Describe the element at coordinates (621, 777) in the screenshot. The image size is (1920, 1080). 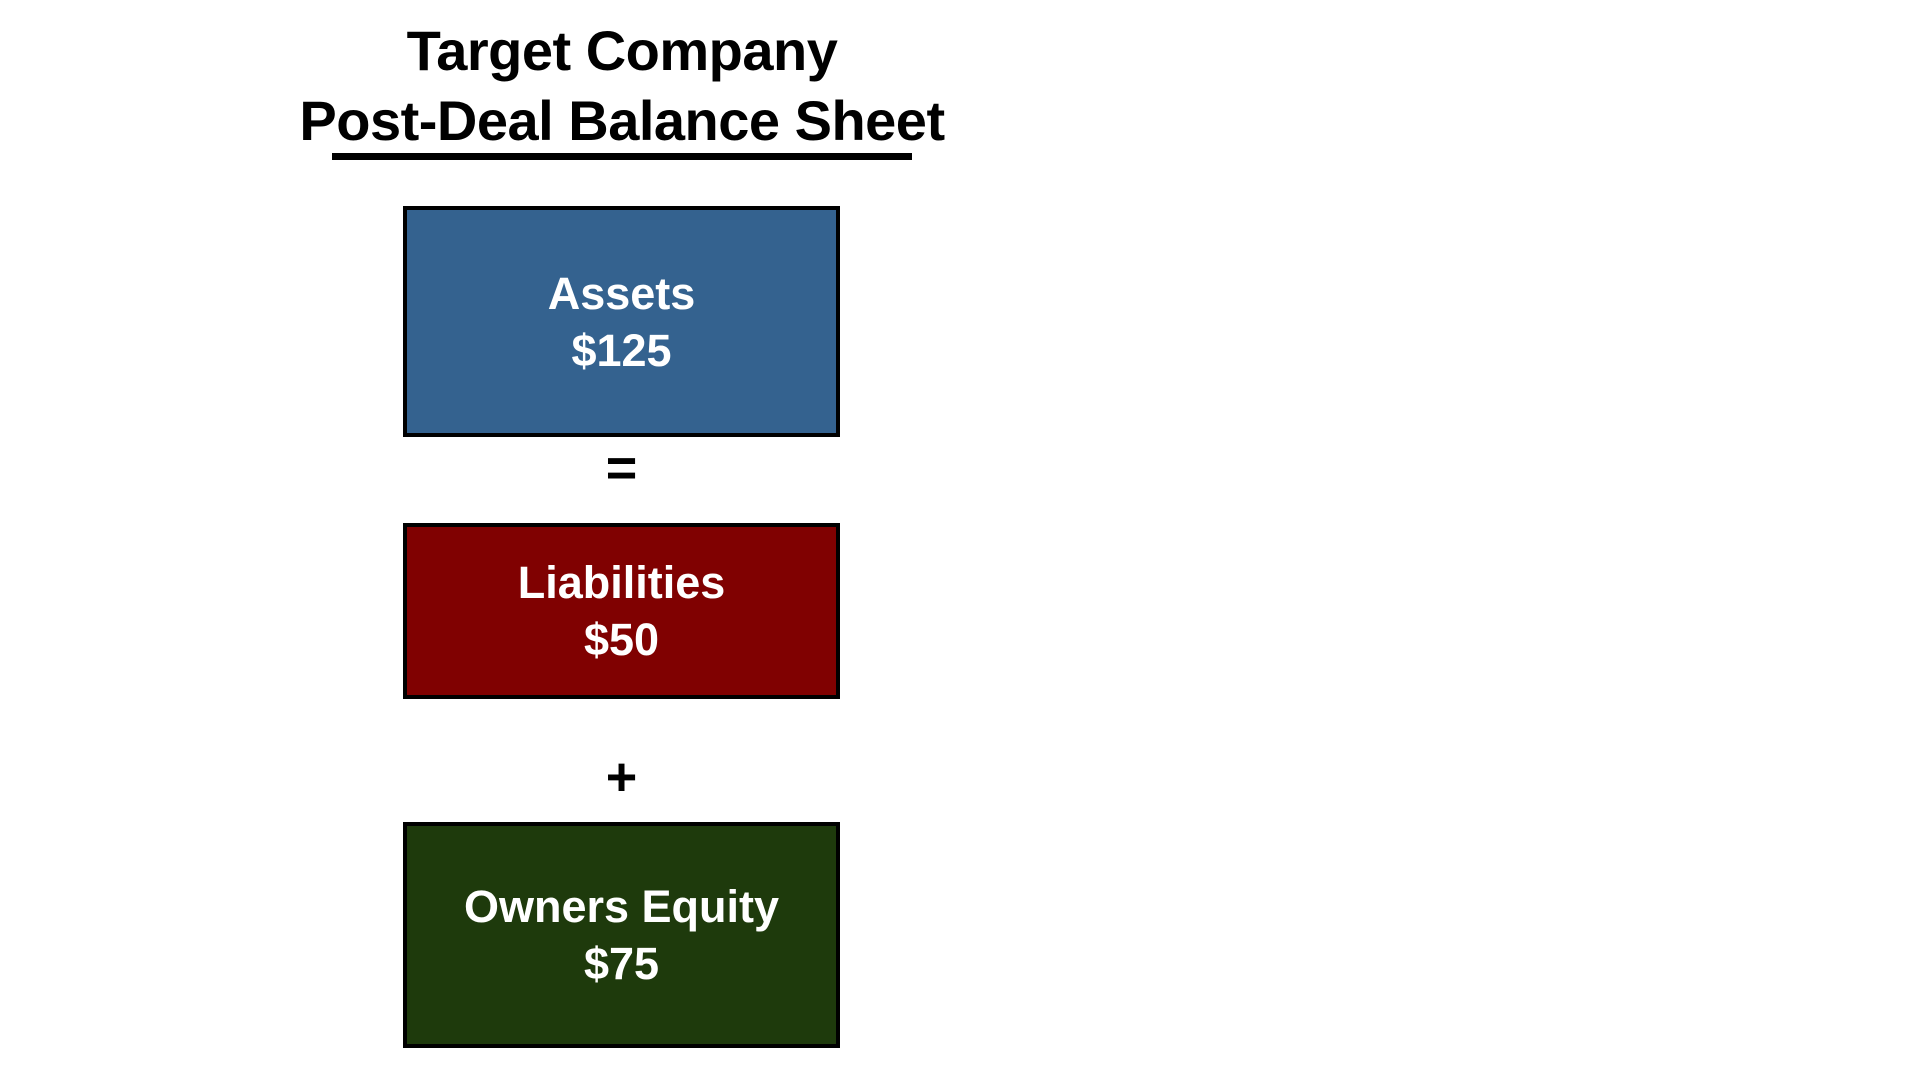
I see `plus-operator: +` at that location.